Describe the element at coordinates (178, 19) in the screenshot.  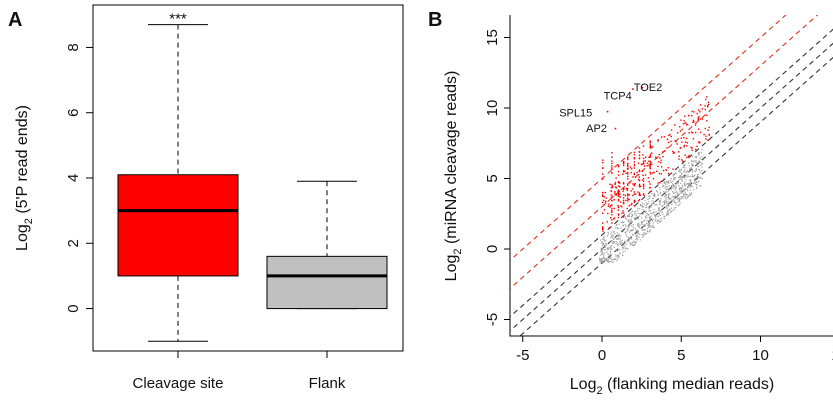
I see `significance-annotation: ***` at that location.